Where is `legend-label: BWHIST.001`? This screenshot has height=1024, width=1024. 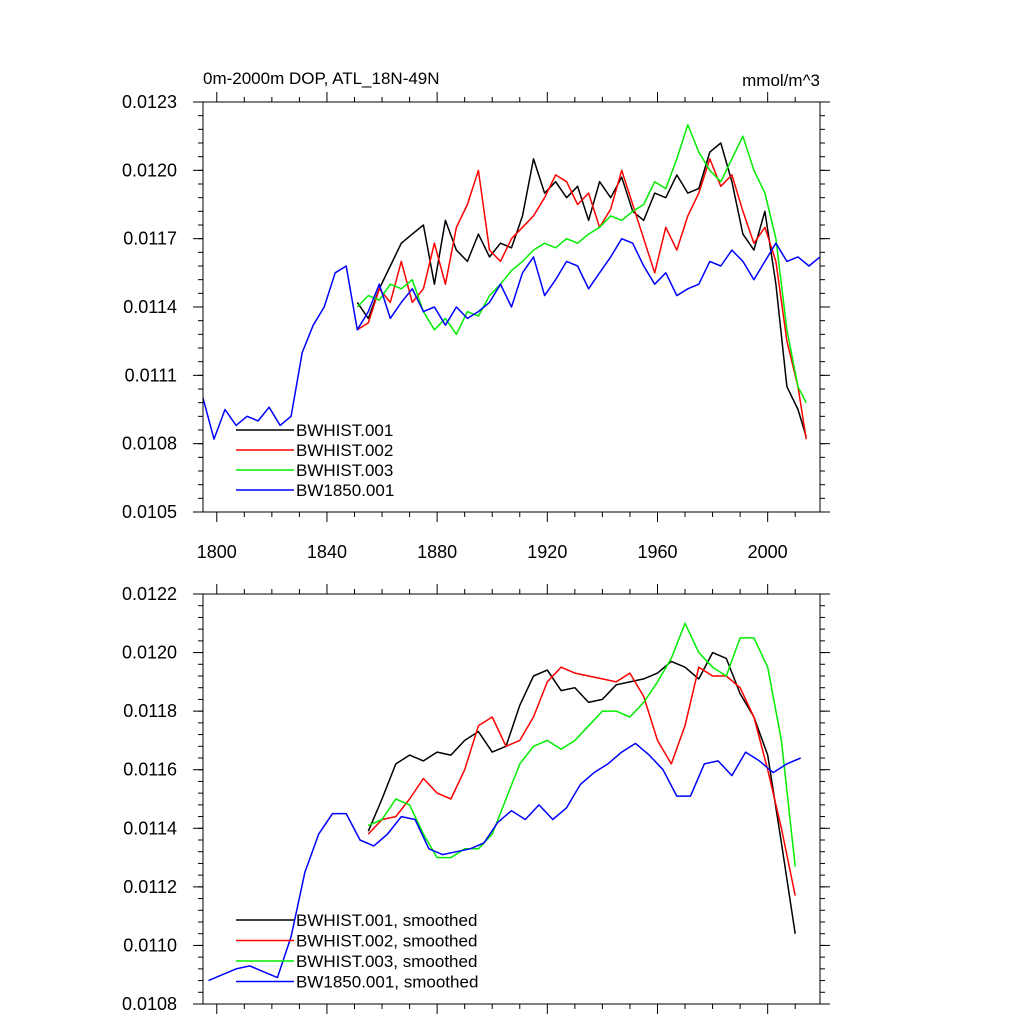 legend-label: BWHIST.001 is located at coordinates (344, 430).